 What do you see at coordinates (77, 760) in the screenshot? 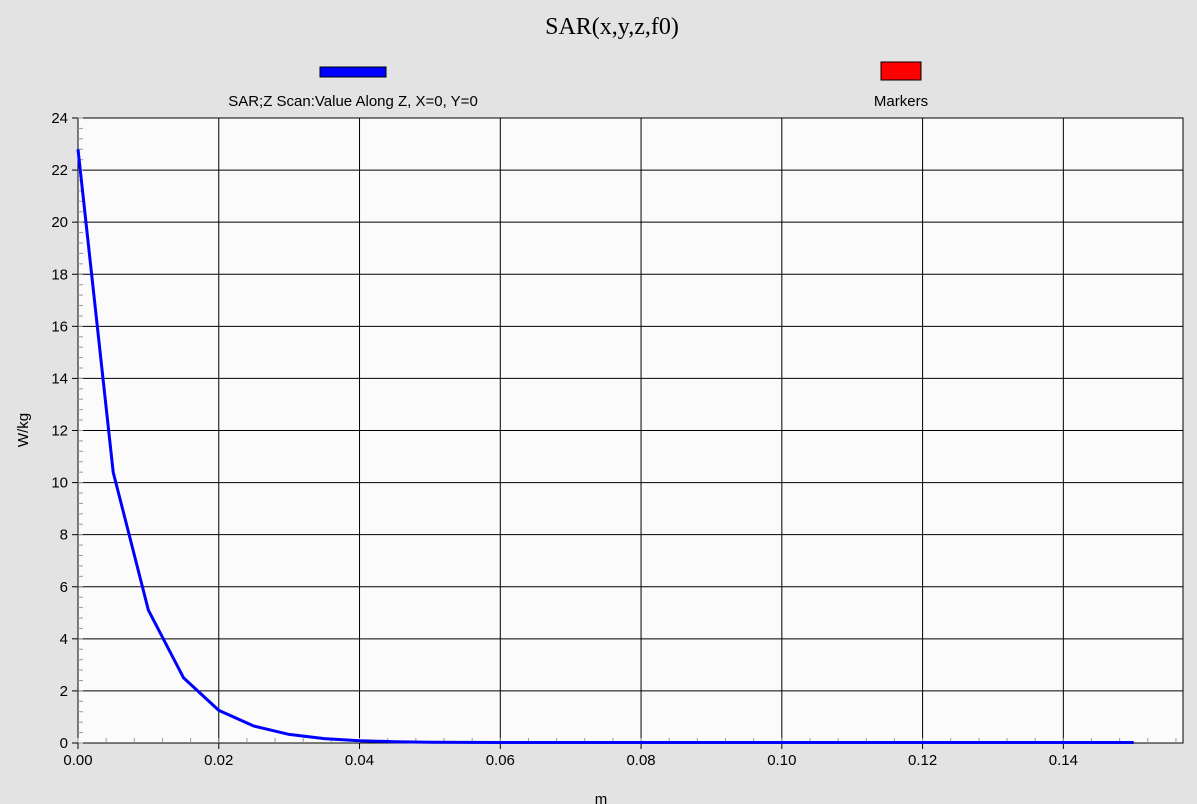
I see `x-tick-label: 0.00` at bounding box center [77, 760].